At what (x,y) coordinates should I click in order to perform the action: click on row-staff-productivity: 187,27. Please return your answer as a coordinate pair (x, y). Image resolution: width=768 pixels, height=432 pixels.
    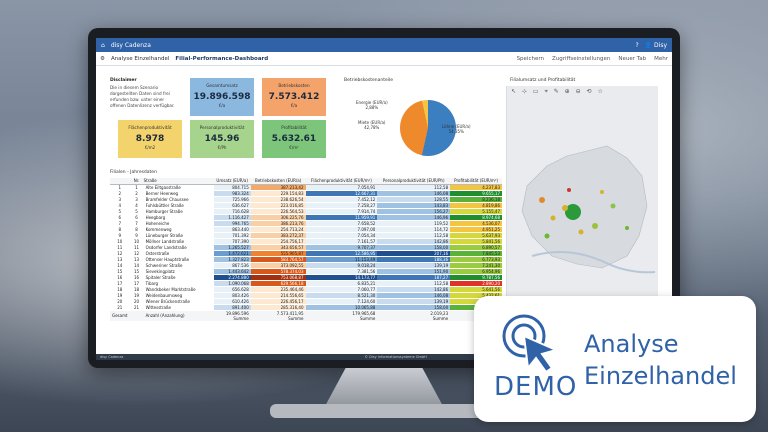
    Looking at the image, I should click on (414, 277).